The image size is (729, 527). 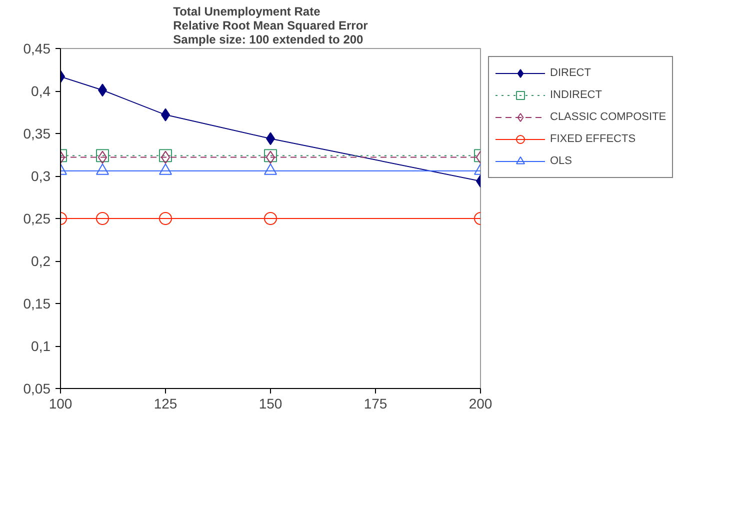 What do you see at coordinates (376, 404) in the screenshot?
I see `x-tick-label: 175` at bounding box center [376, 404].